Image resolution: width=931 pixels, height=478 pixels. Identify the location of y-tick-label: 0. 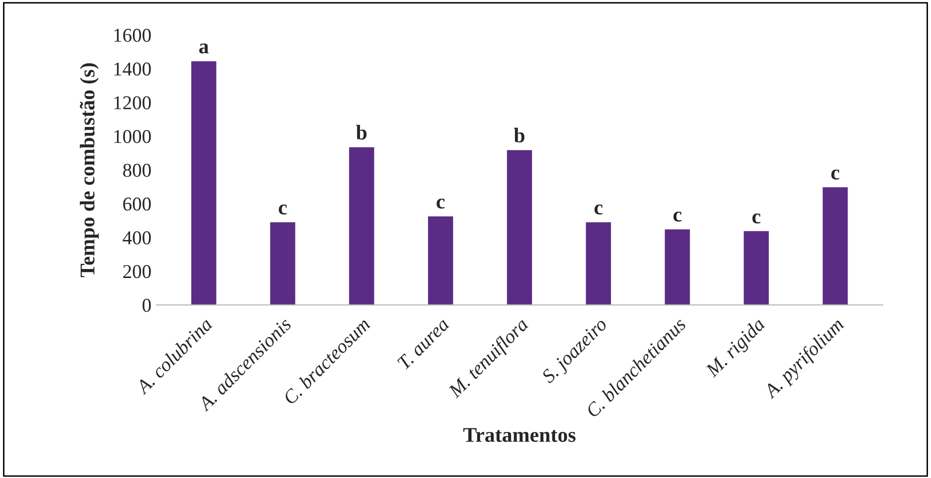
(146, 305).